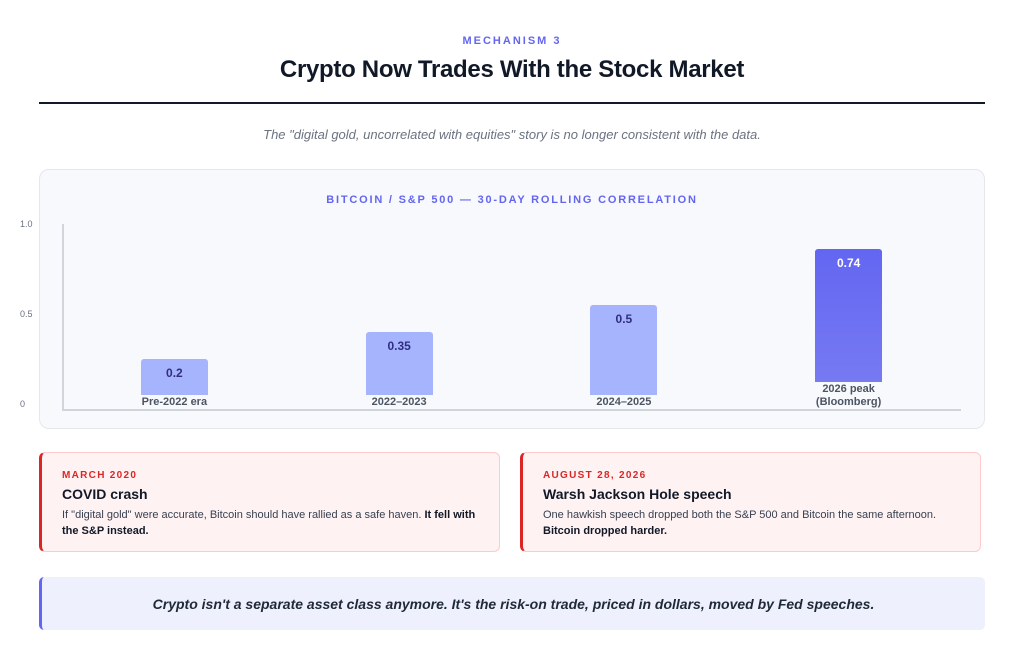 This screenshot has width=1024, height=667. Describe the element at coordinates (174, 377) in the screenshot. I see `bar: 0.2` at that location.